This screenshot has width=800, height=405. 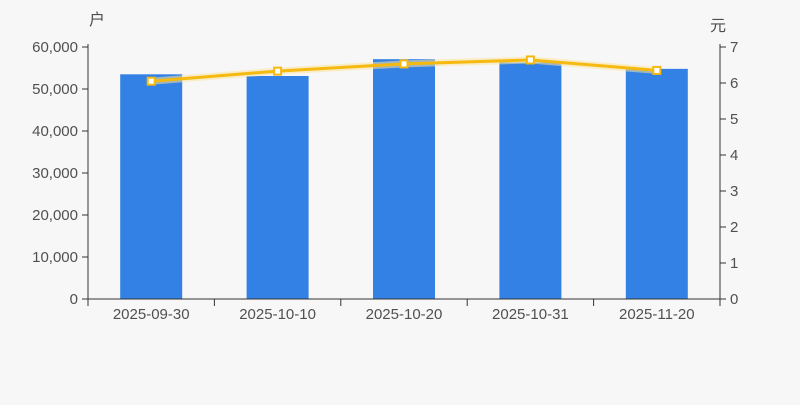 I want to click on y-axis-left-tick-label: 10,000, so click(x=55, y=257).